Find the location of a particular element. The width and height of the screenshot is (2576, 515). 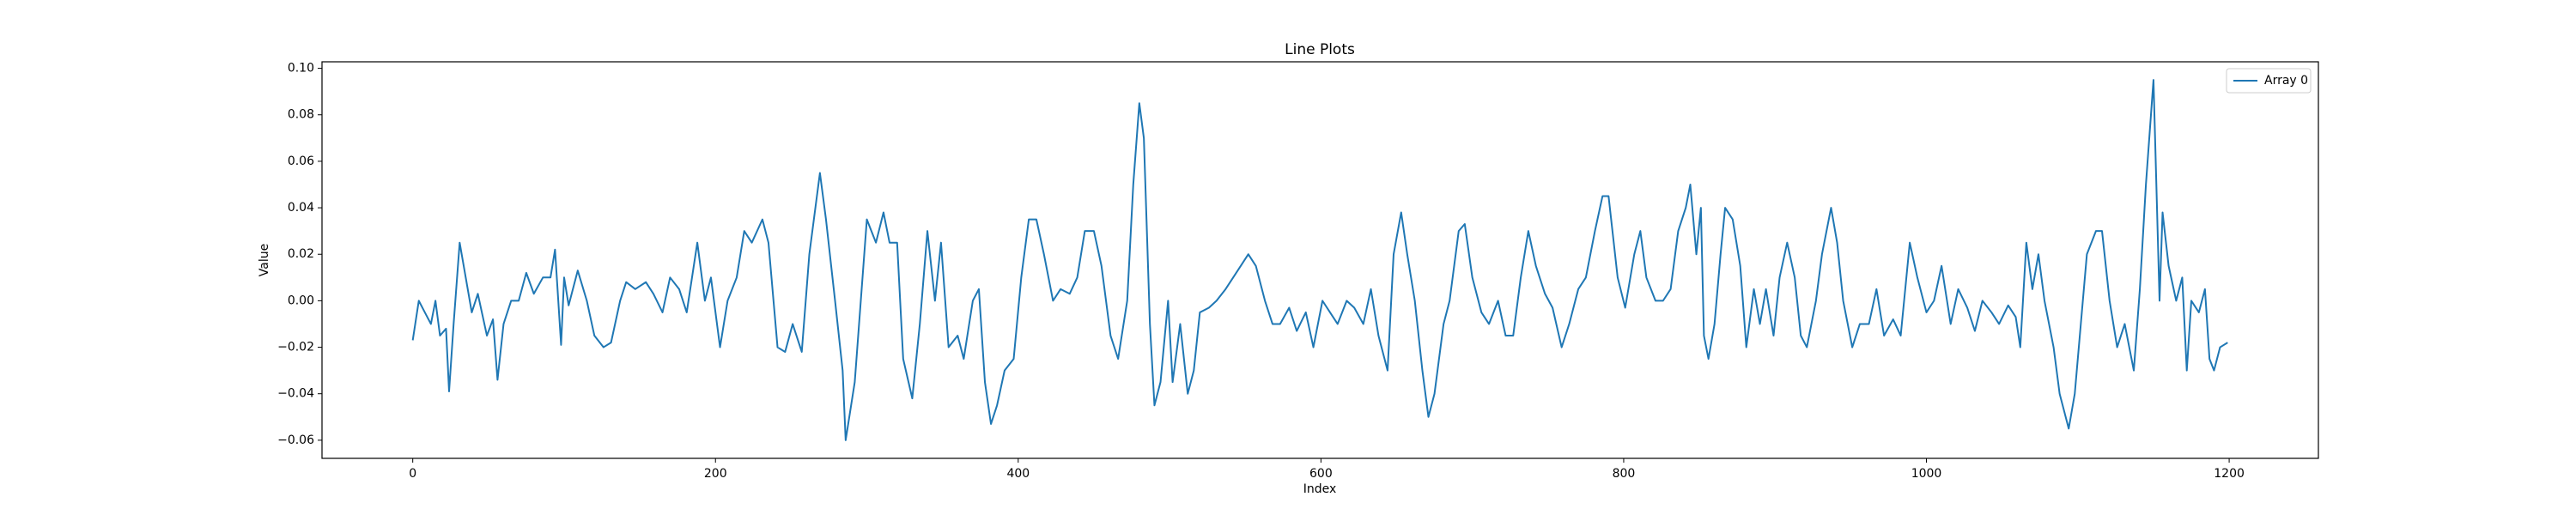

x-tick-label: 600 is located at coordinates (1321, 474).